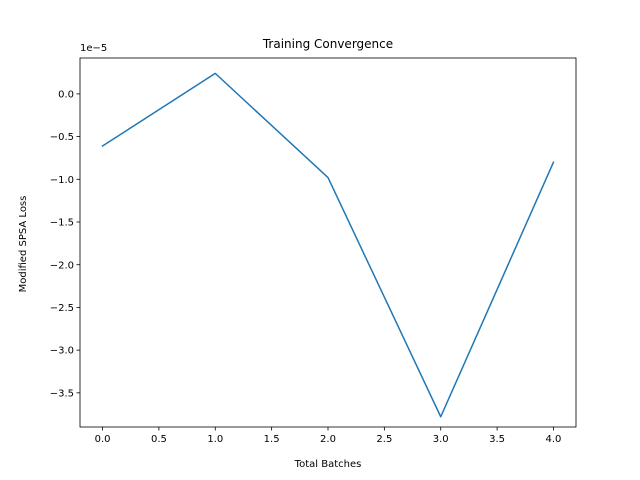  What do you see at coordinates (554, 439) in the screenshot?
I see `x-tick-label: 4.0` at bounding box center [554, 439].